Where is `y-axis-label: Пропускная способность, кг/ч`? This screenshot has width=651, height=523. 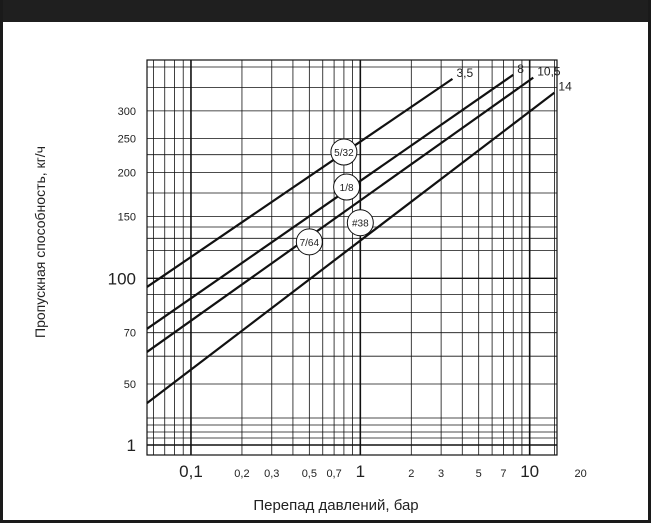 y-axis-label: Пропускная способность, кг/ч is located at coordinates (40, 242).